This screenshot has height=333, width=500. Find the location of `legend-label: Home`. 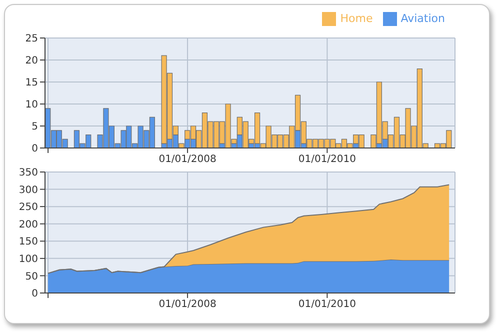

legend-label: Home is located at coordinates (356, 19).